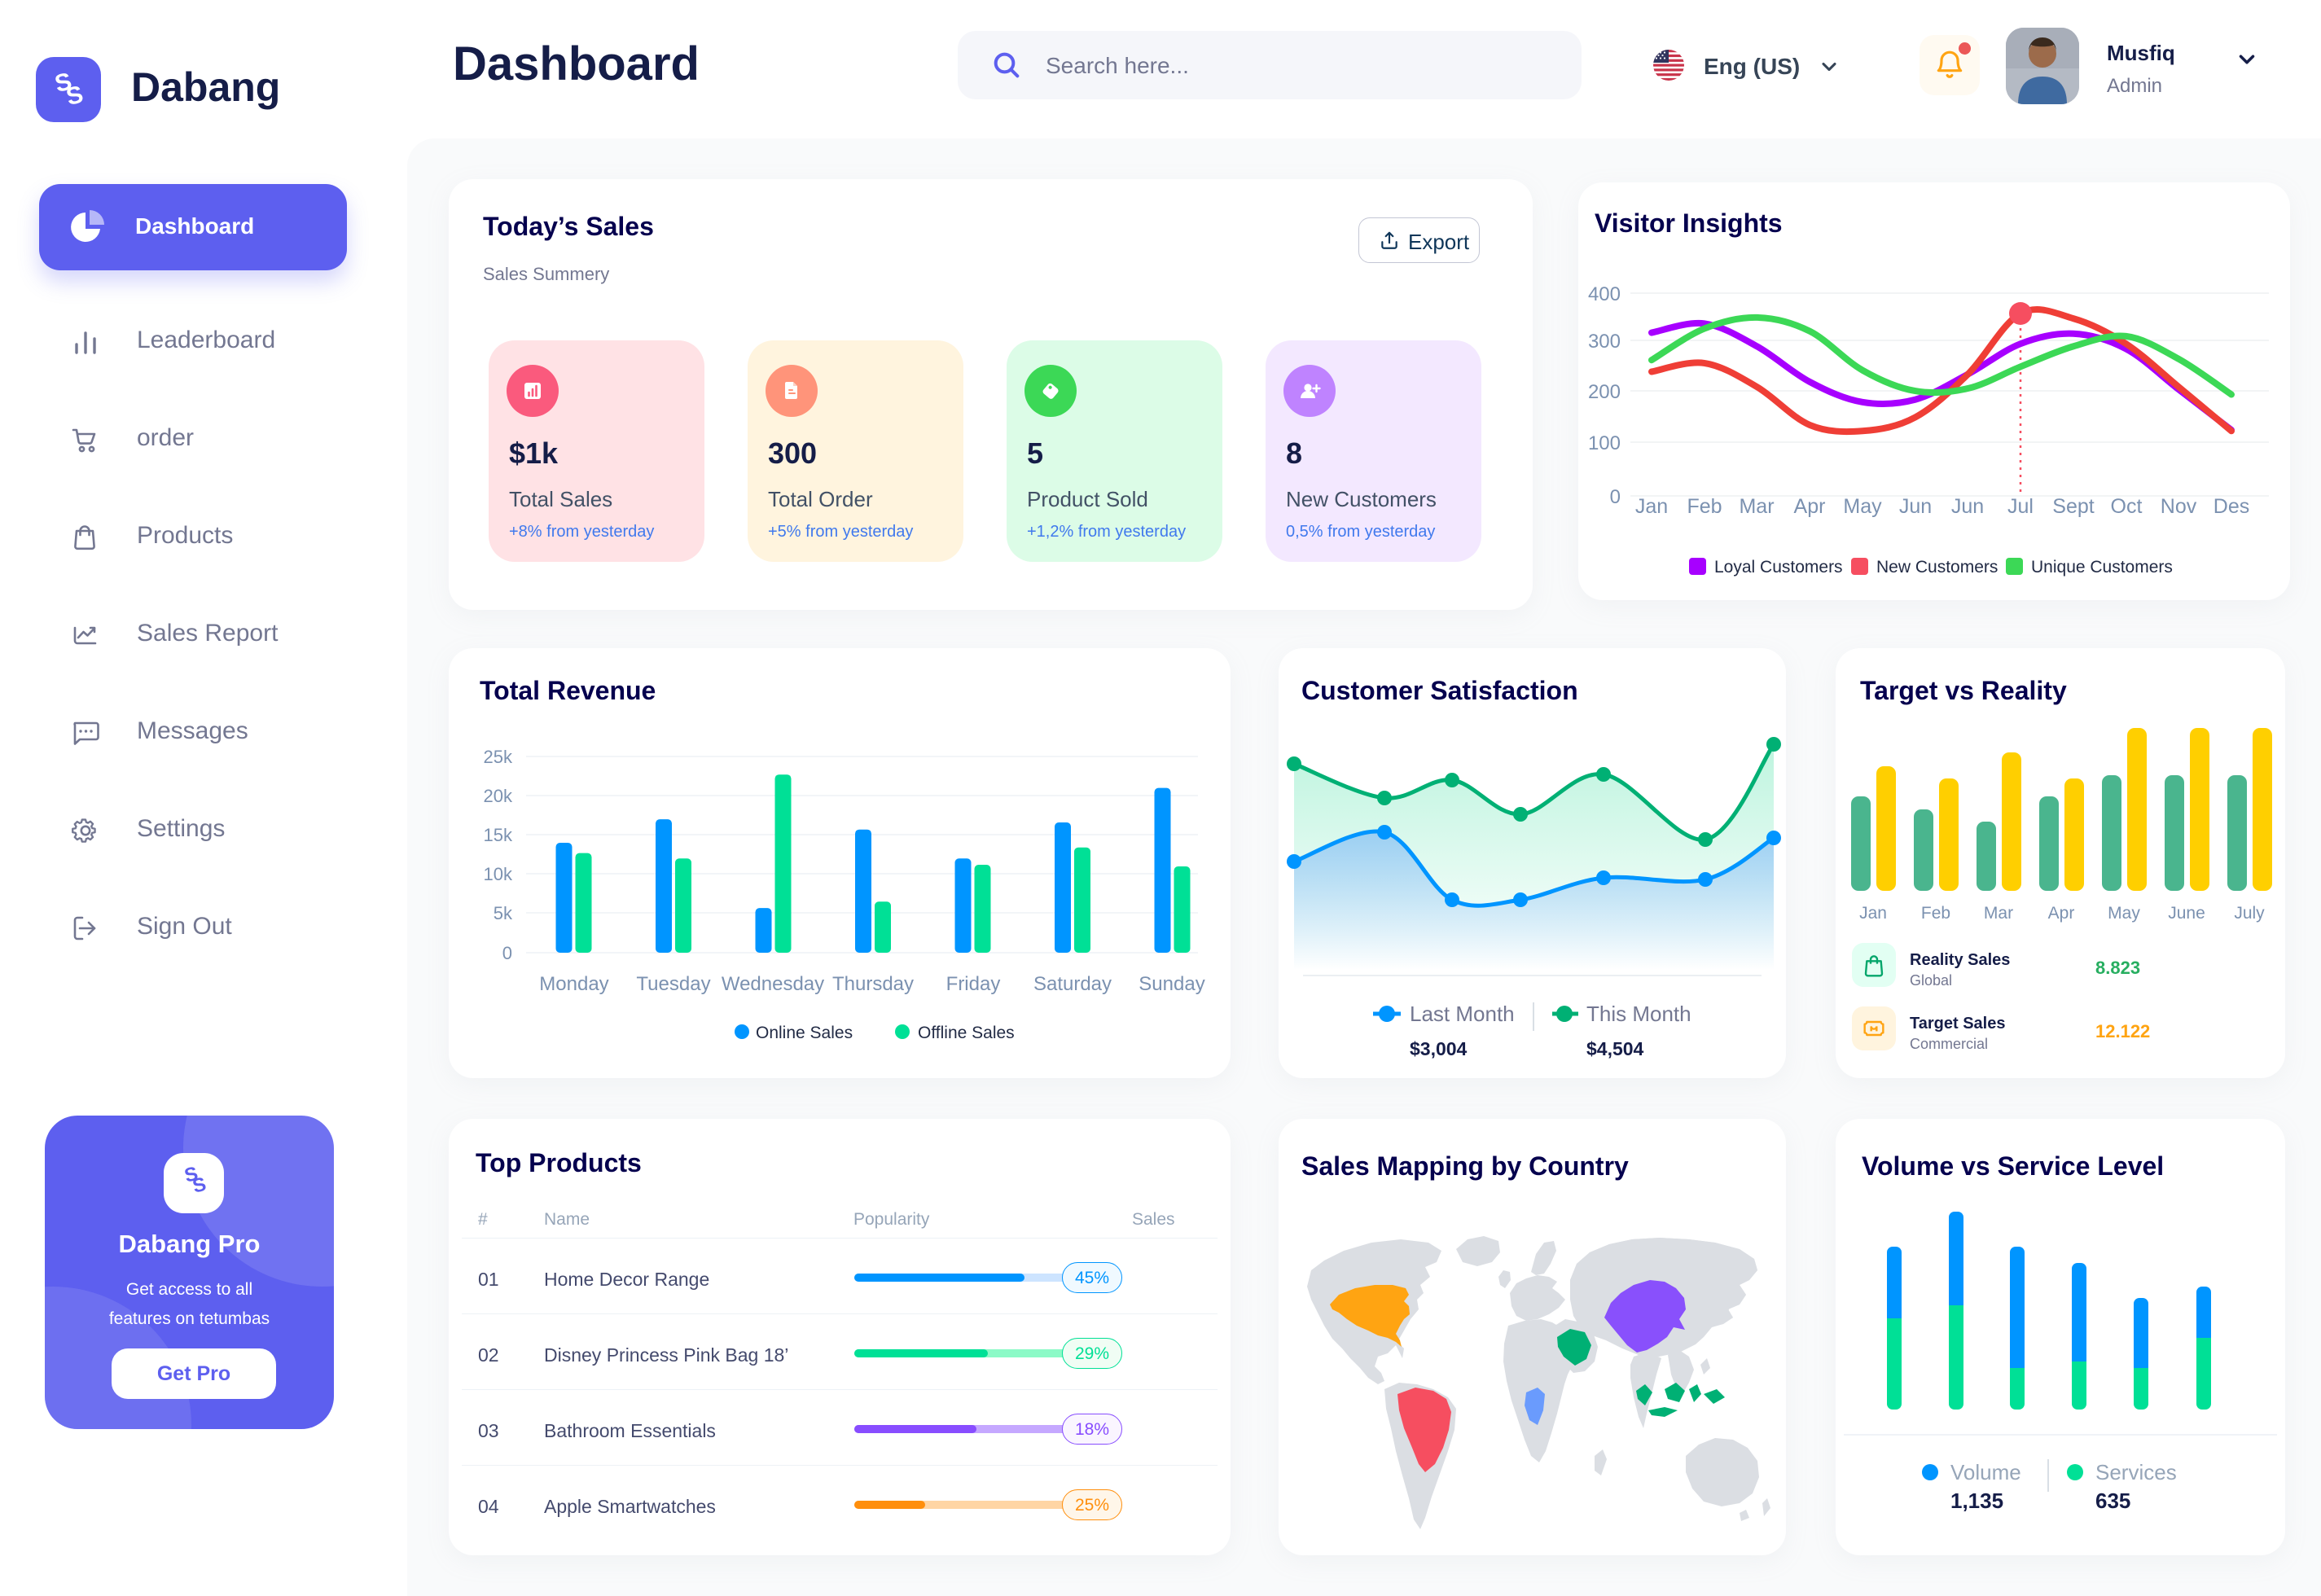  Describe the element at coordinates (966, 1033) in the screenshot. I see `svg-text: Offline Sales` at that location.